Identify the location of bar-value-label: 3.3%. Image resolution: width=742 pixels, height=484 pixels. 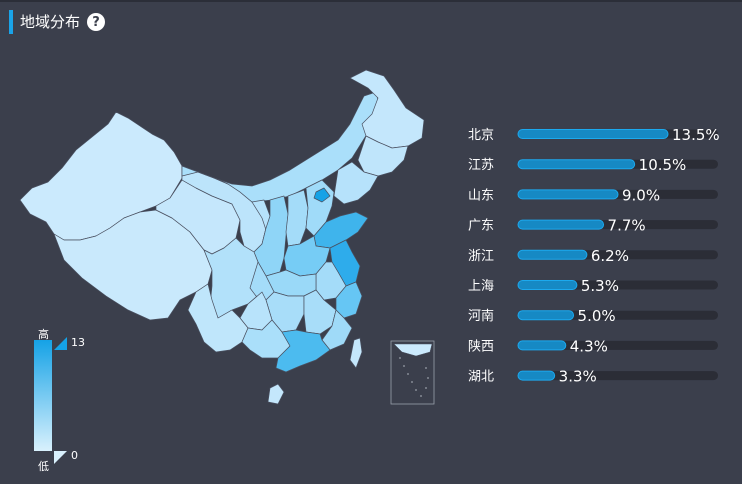
(578, 377).